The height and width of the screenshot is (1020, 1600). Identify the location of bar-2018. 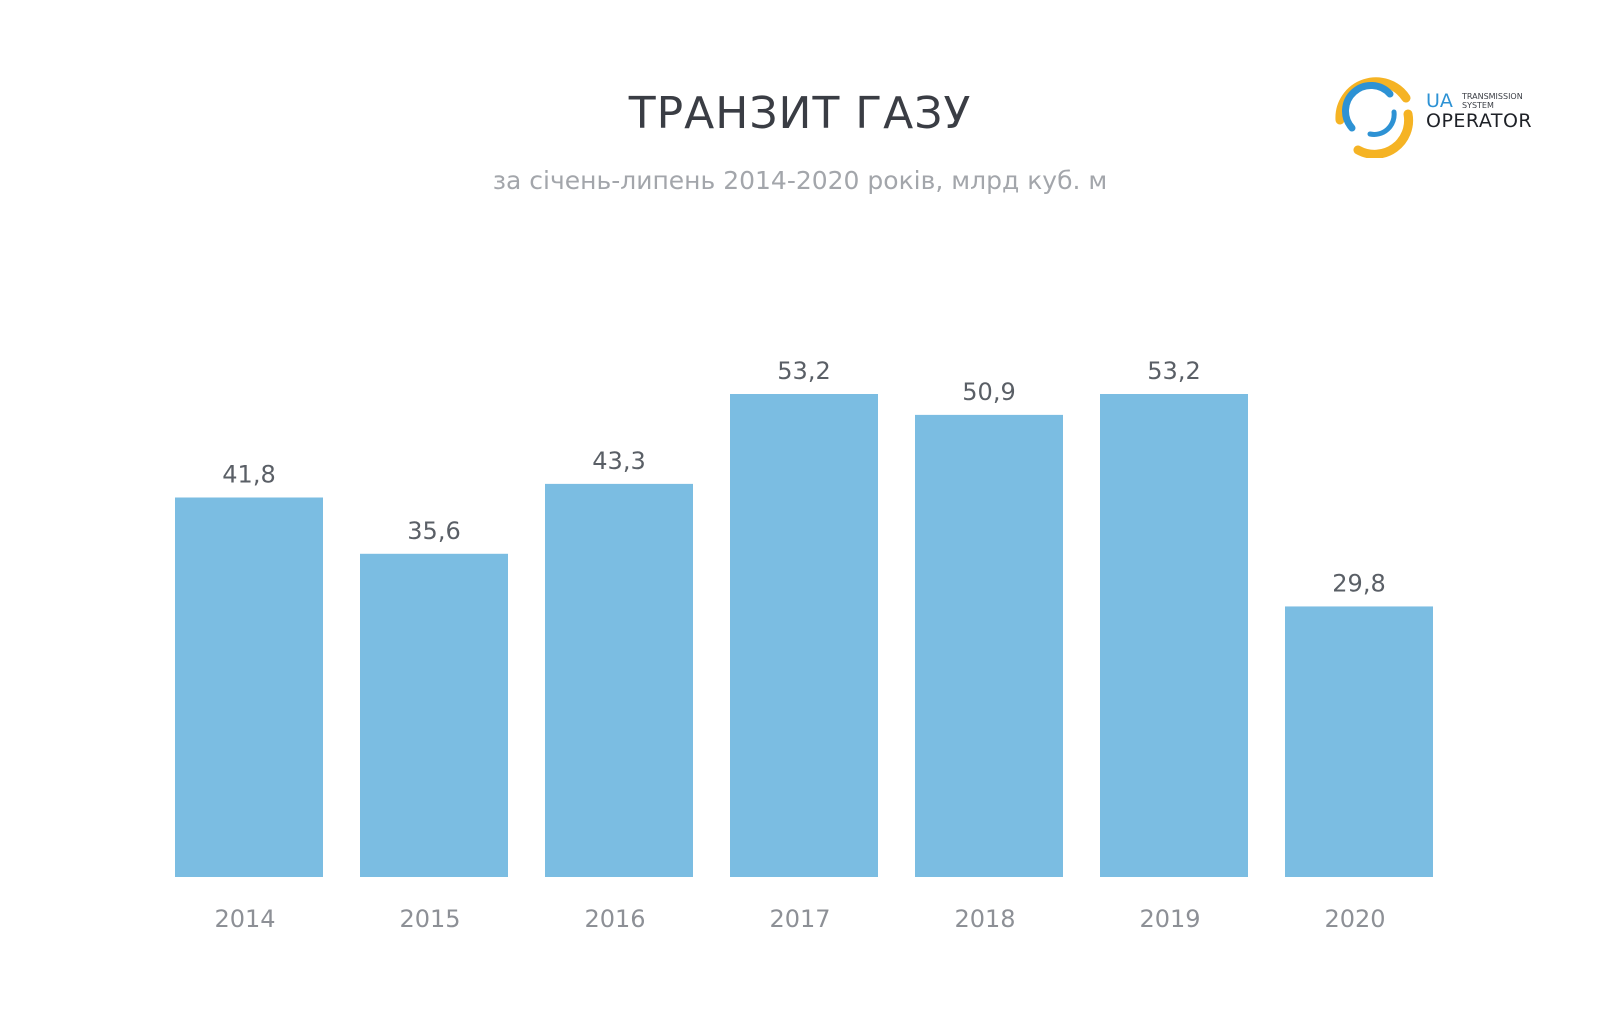
(989, 645).